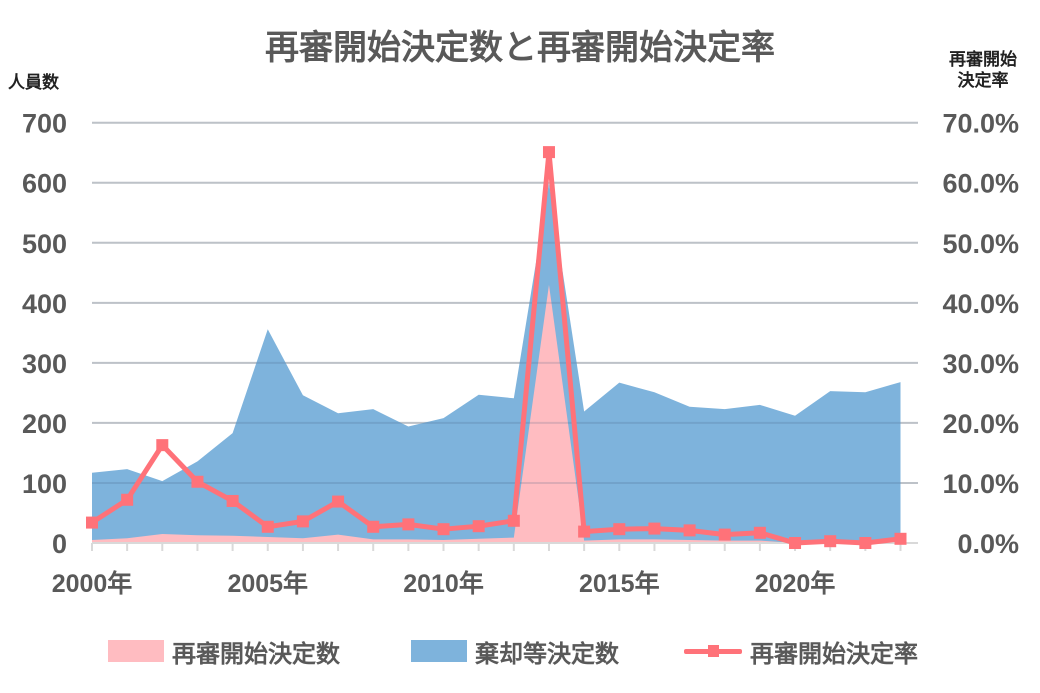 Image resolution: width=1040 pixels, height=693 pixels. Describe the element at coordinates (795, 583) in the screenshot. I see `x-tick-label: 2020年` at that location.